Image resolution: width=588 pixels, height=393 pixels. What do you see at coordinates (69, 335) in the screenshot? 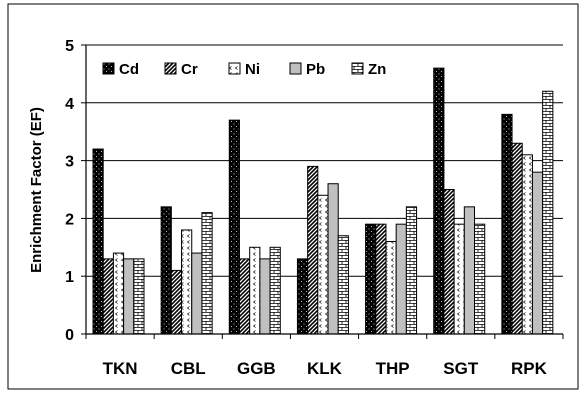
I see `y-tick-label: 0` at bounding box center [69, 335].